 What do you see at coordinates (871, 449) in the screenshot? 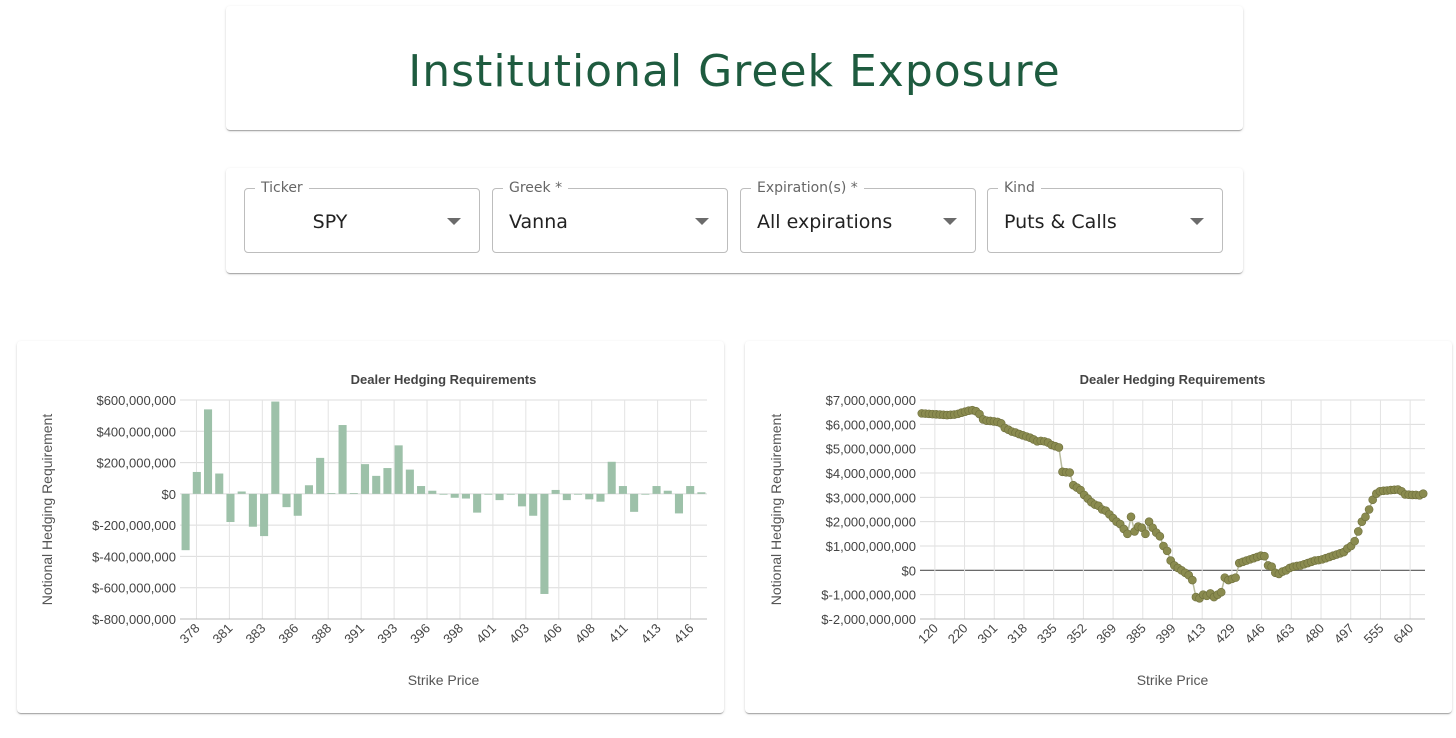
I see `y-tick-label: $5,000,000,000` at bounding box center [871, 449].